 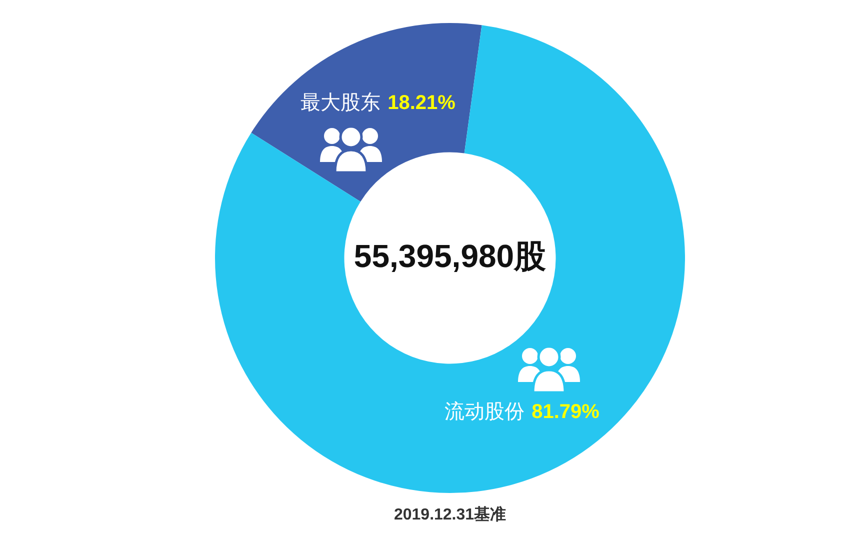 I want to click on slice-label: 最大股东, so click(x=340, y=103).